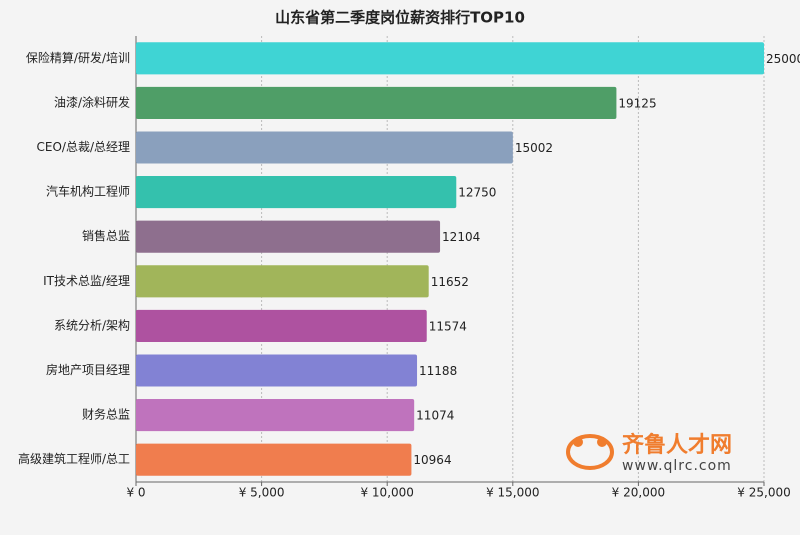 This screenshot has height=535, width=800. Describe the element at coordinates (763, 493) in the screenshot. I see `x-tick-label: ¥ 25,000` at that location.